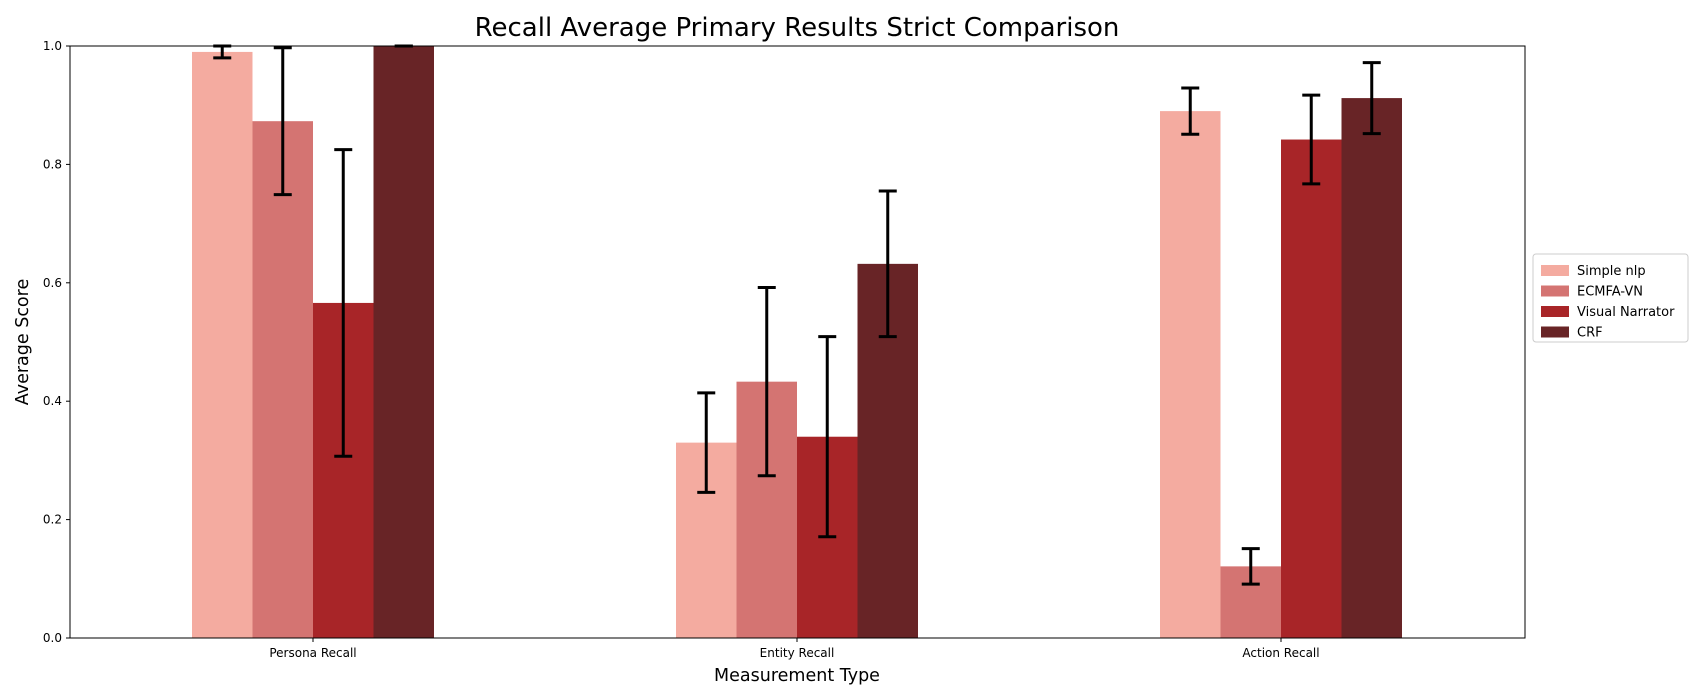 This screenshot has width=1700, height=700. I want to click on legend-label: ECMFA-VN, so click(1610, 292).